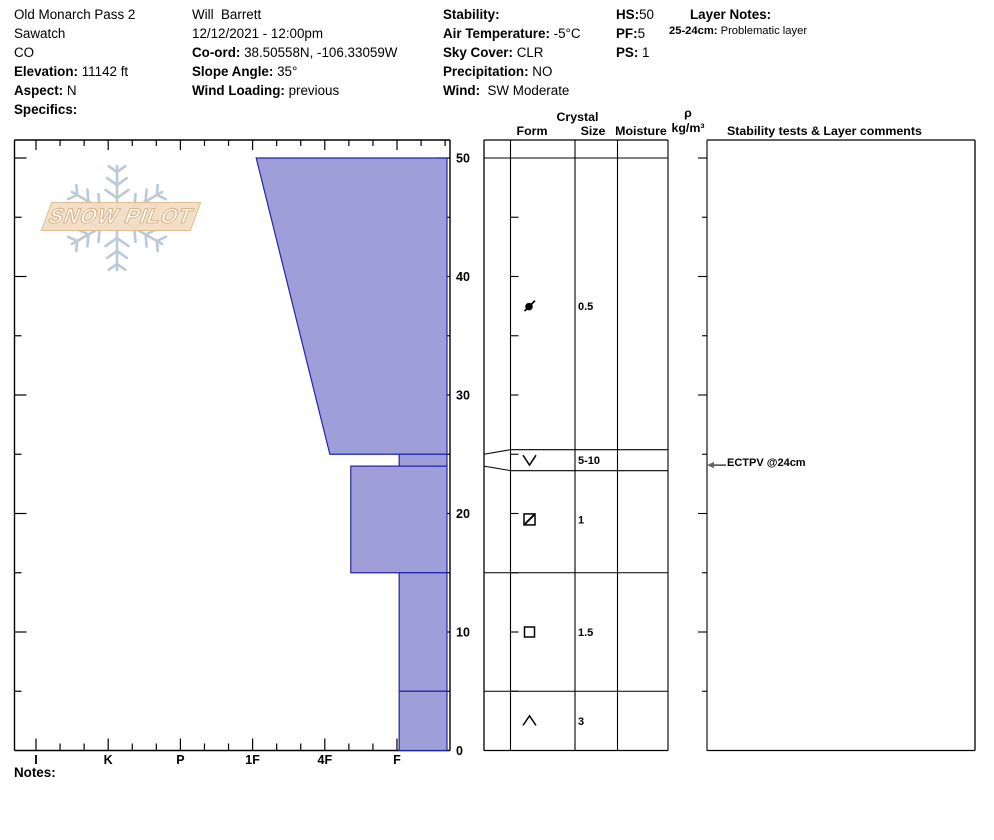 The height and width of the screenshot is (840, 994). What do you see at coordinates (463, 514) in the screenshot?
I see `depth-label-20: 20` at bounding box center [463, 514].